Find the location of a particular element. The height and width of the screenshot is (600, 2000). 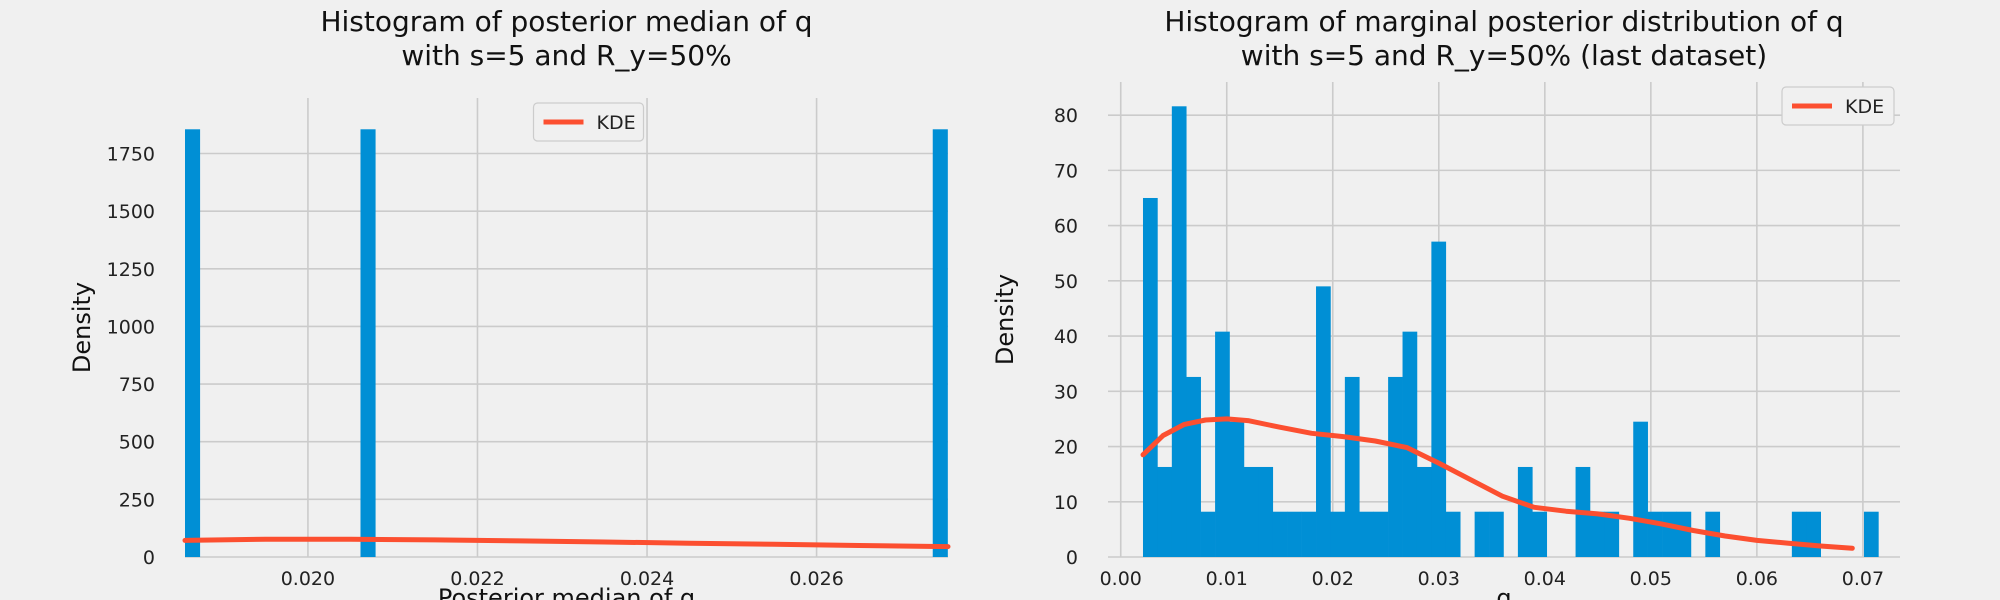

right-kde-line is located at coordinates (1497, 483).